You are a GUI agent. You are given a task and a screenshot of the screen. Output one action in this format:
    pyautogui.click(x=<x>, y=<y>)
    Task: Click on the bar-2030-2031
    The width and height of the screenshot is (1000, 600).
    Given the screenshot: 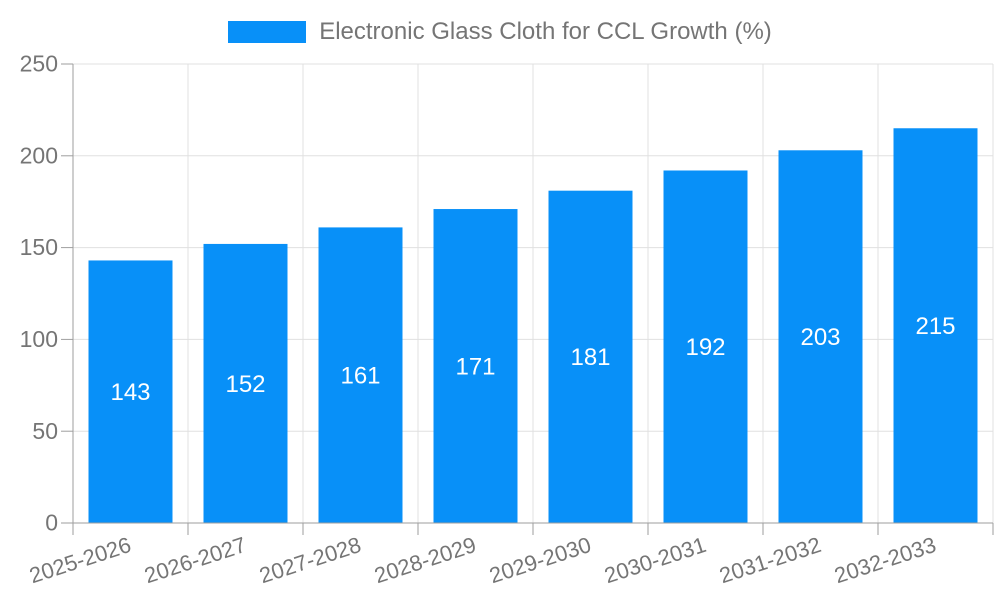 What is the action you would take?
    pyautogui.click(x=705, y=346)
    